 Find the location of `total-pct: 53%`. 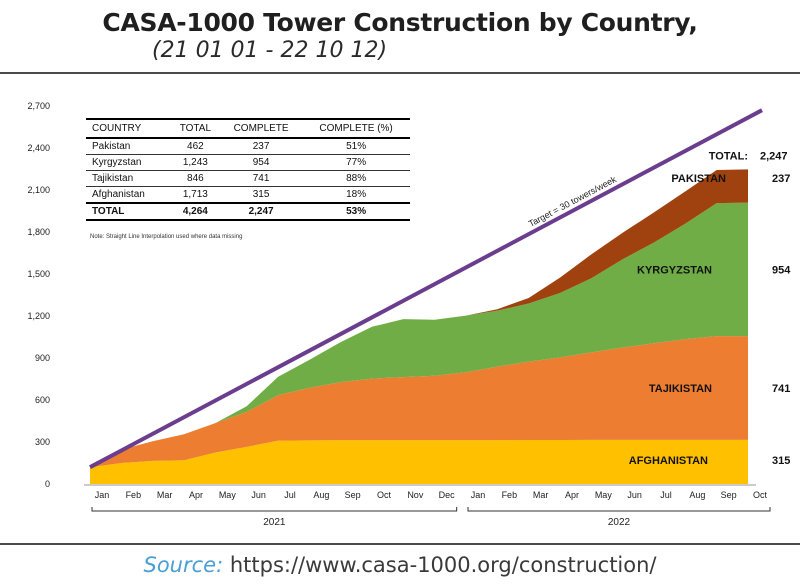

total-pct: 53% is located at coordinates (356, 211).